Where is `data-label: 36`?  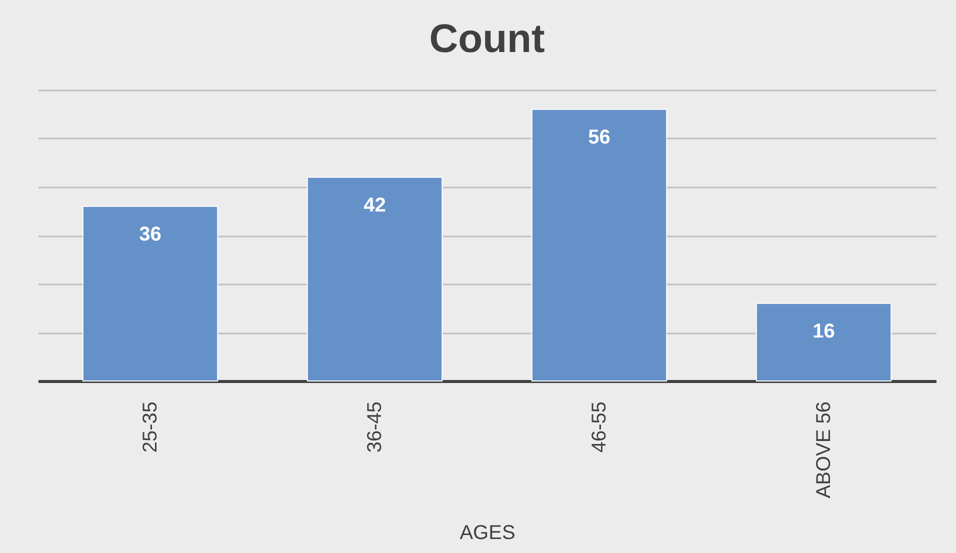
data-label: 36 is located at coordinates (150, 234).